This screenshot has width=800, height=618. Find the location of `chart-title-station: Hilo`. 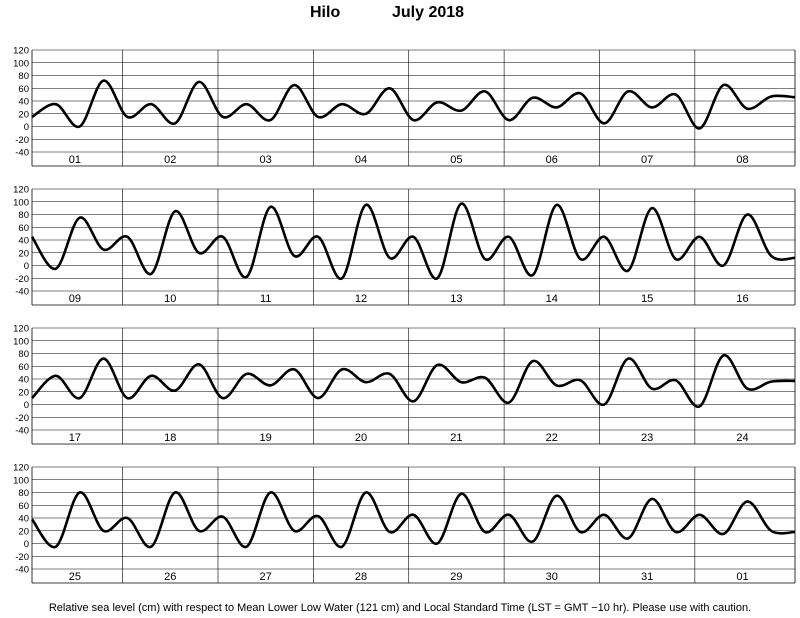

chart-title-station: Hilo is located at coordinates (325, 12).